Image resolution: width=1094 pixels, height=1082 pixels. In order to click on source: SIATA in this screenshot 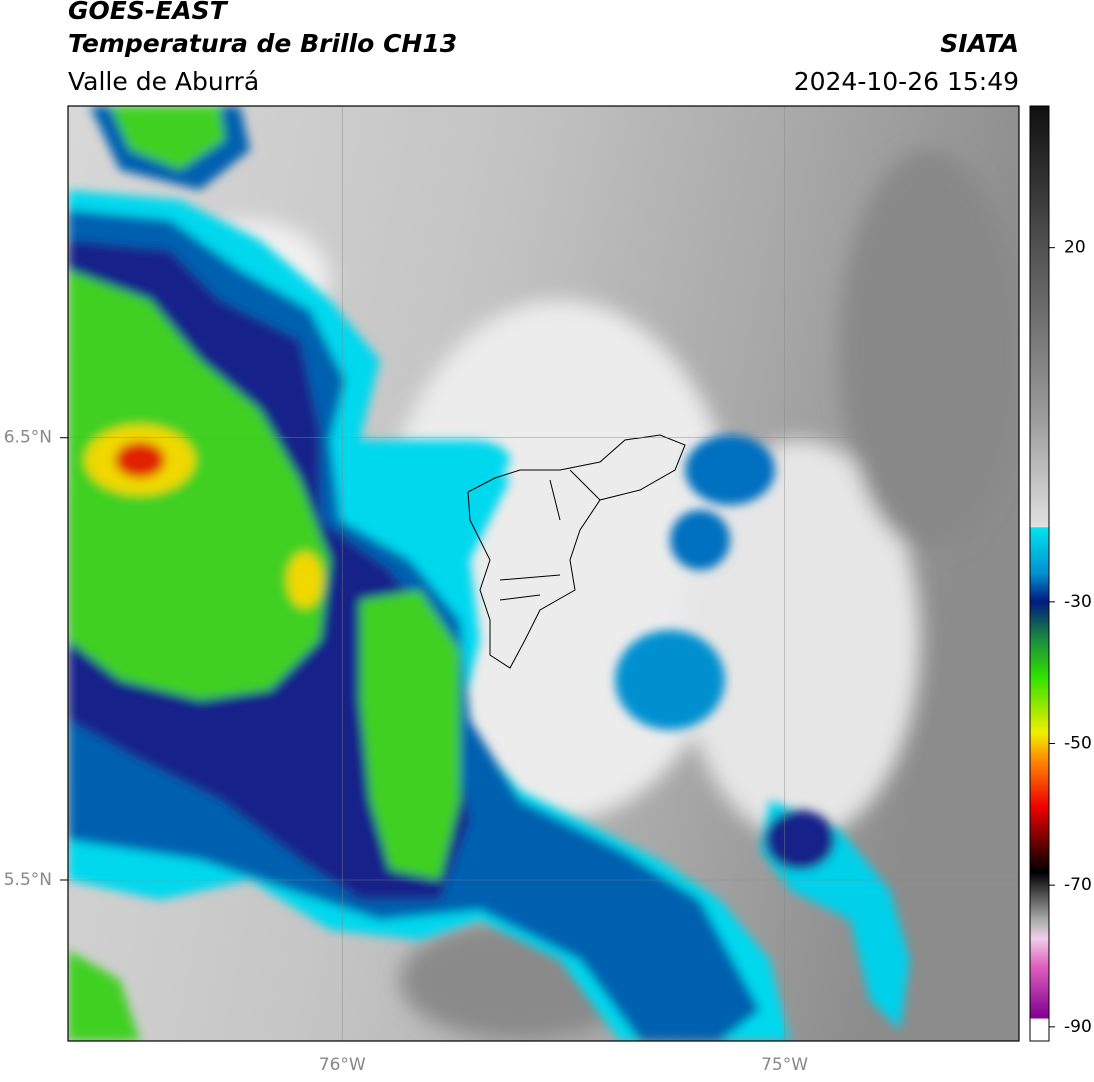, I will do `click(979, 43)`.